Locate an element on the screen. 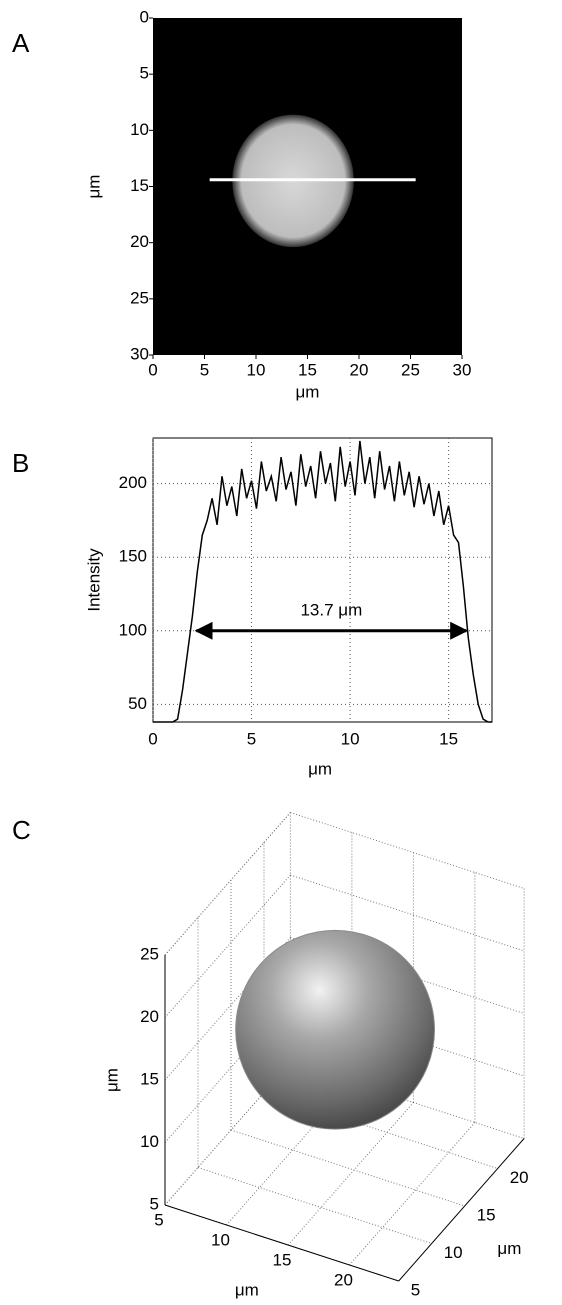 The image size is (562, 1305). y-tick-label: 30 is located at coordinates (139, 353).